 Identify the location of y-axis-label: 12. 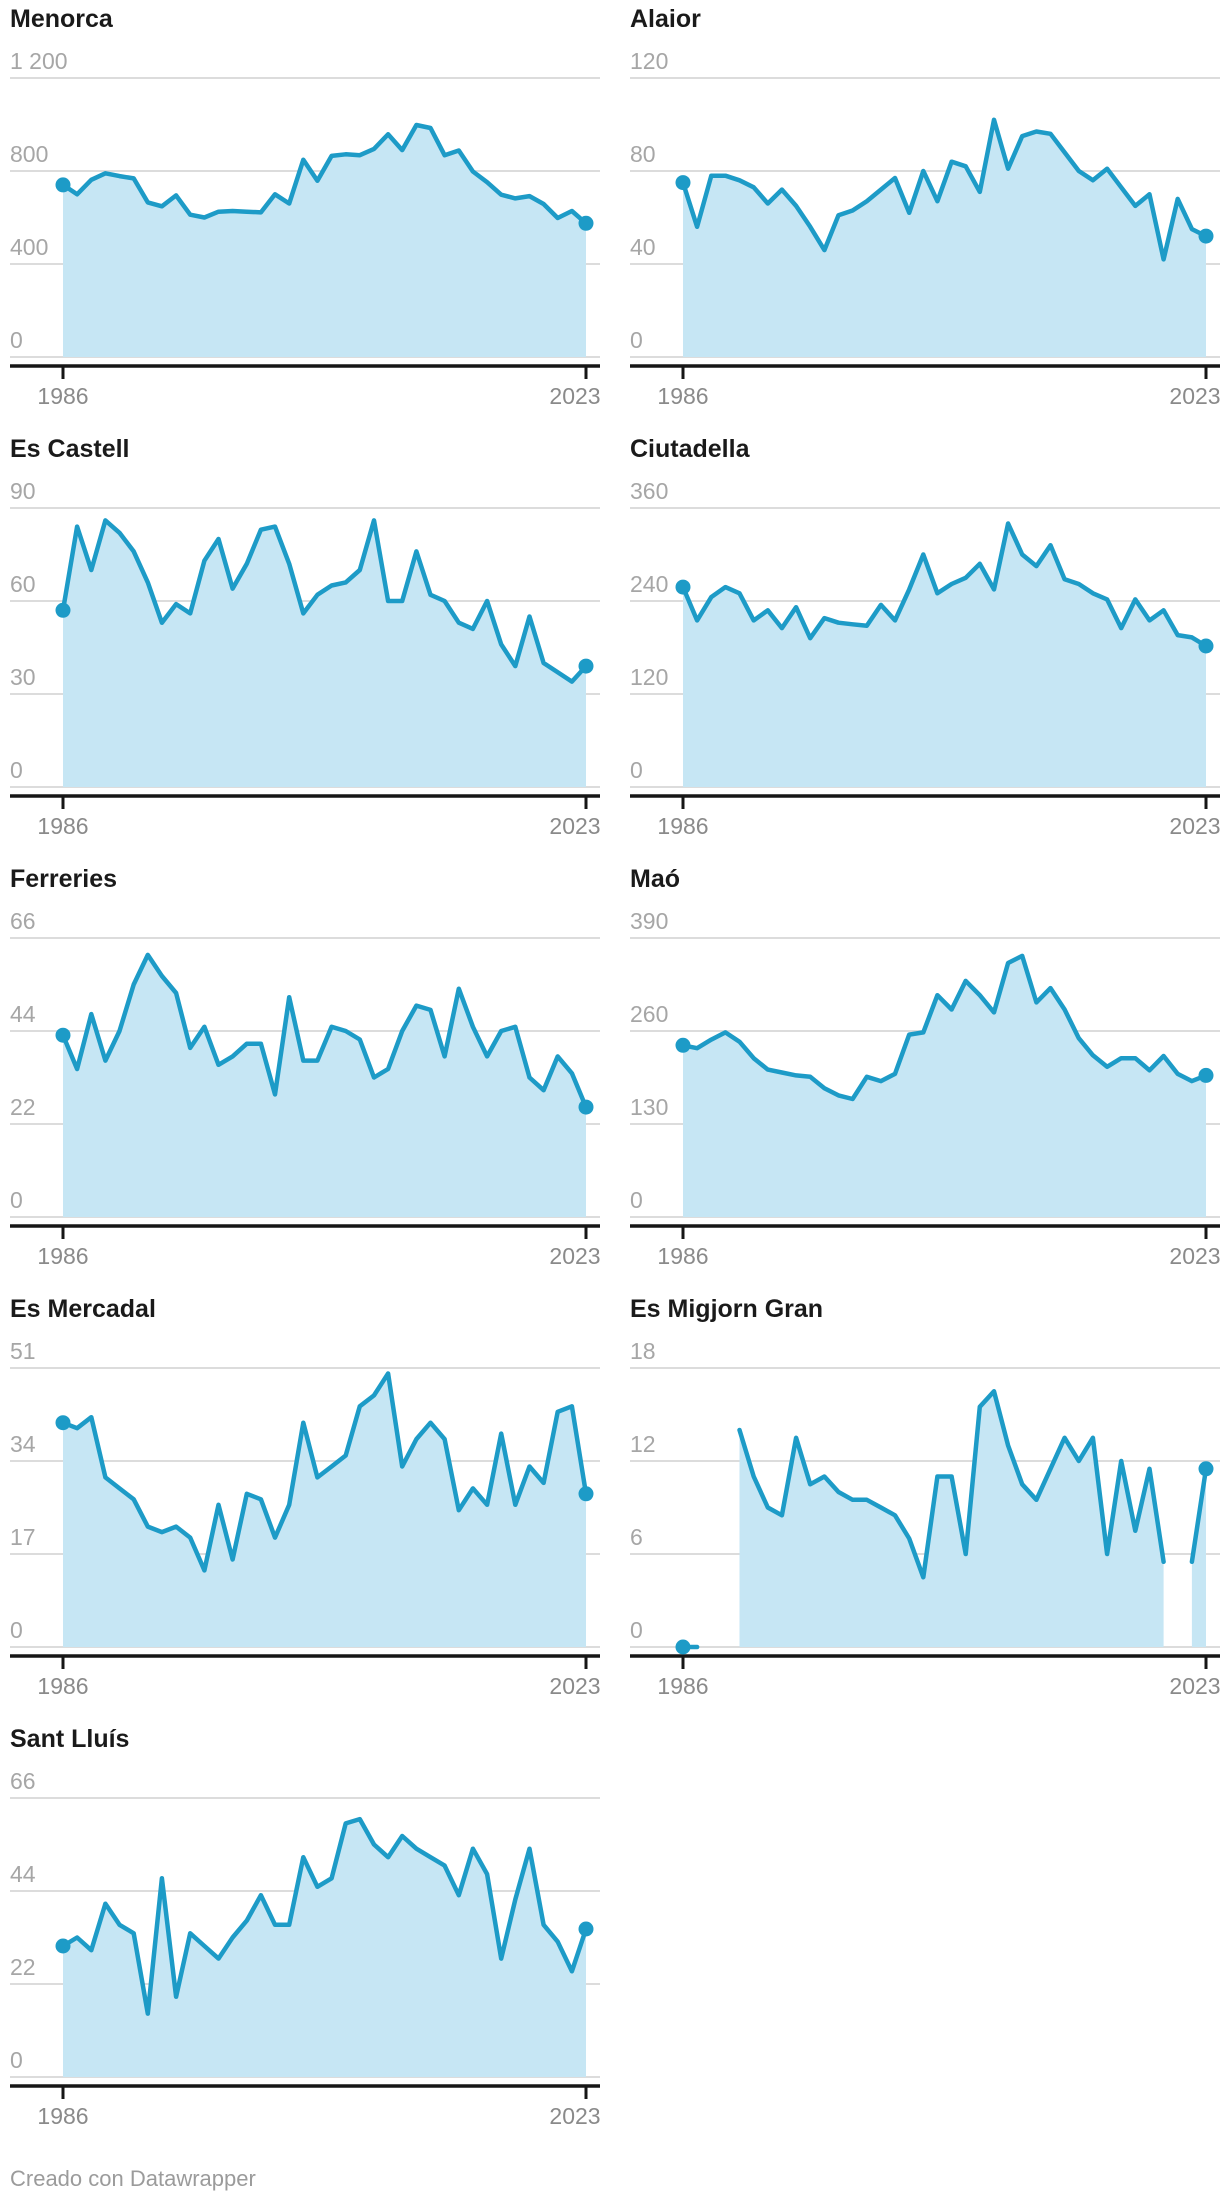
(643, 1444).